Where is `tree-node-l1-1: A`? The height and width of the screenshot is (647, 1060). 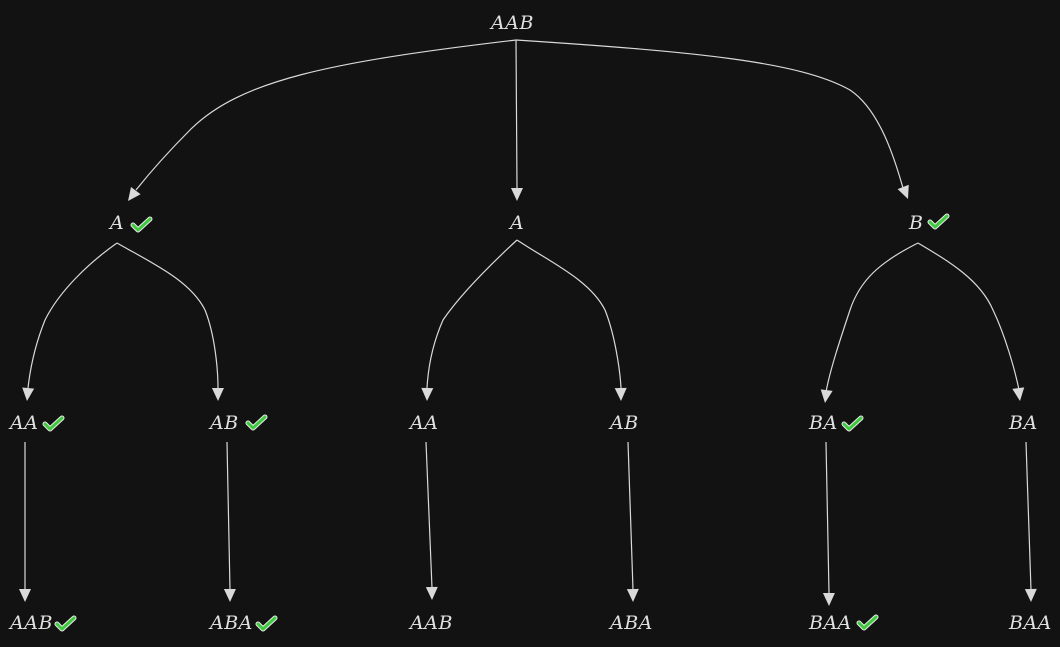 tree-node-l1-1: A is located at coordinates (516, 223).